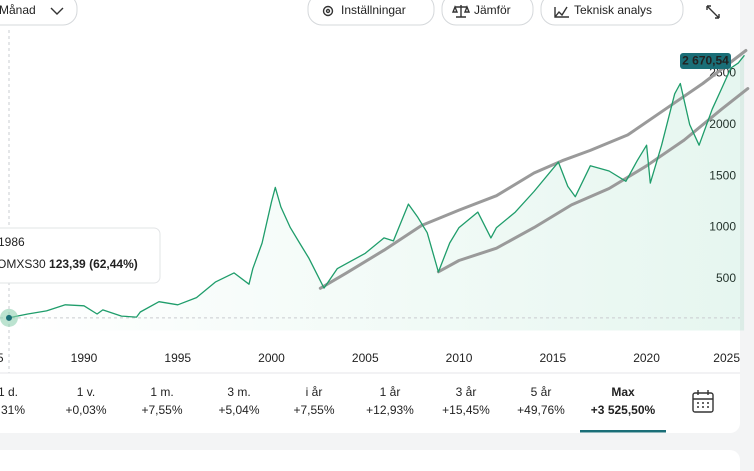  Describe the element at coordinates (646, 358) in the screenshot. I see `x-tick-label: 2020` at that location.